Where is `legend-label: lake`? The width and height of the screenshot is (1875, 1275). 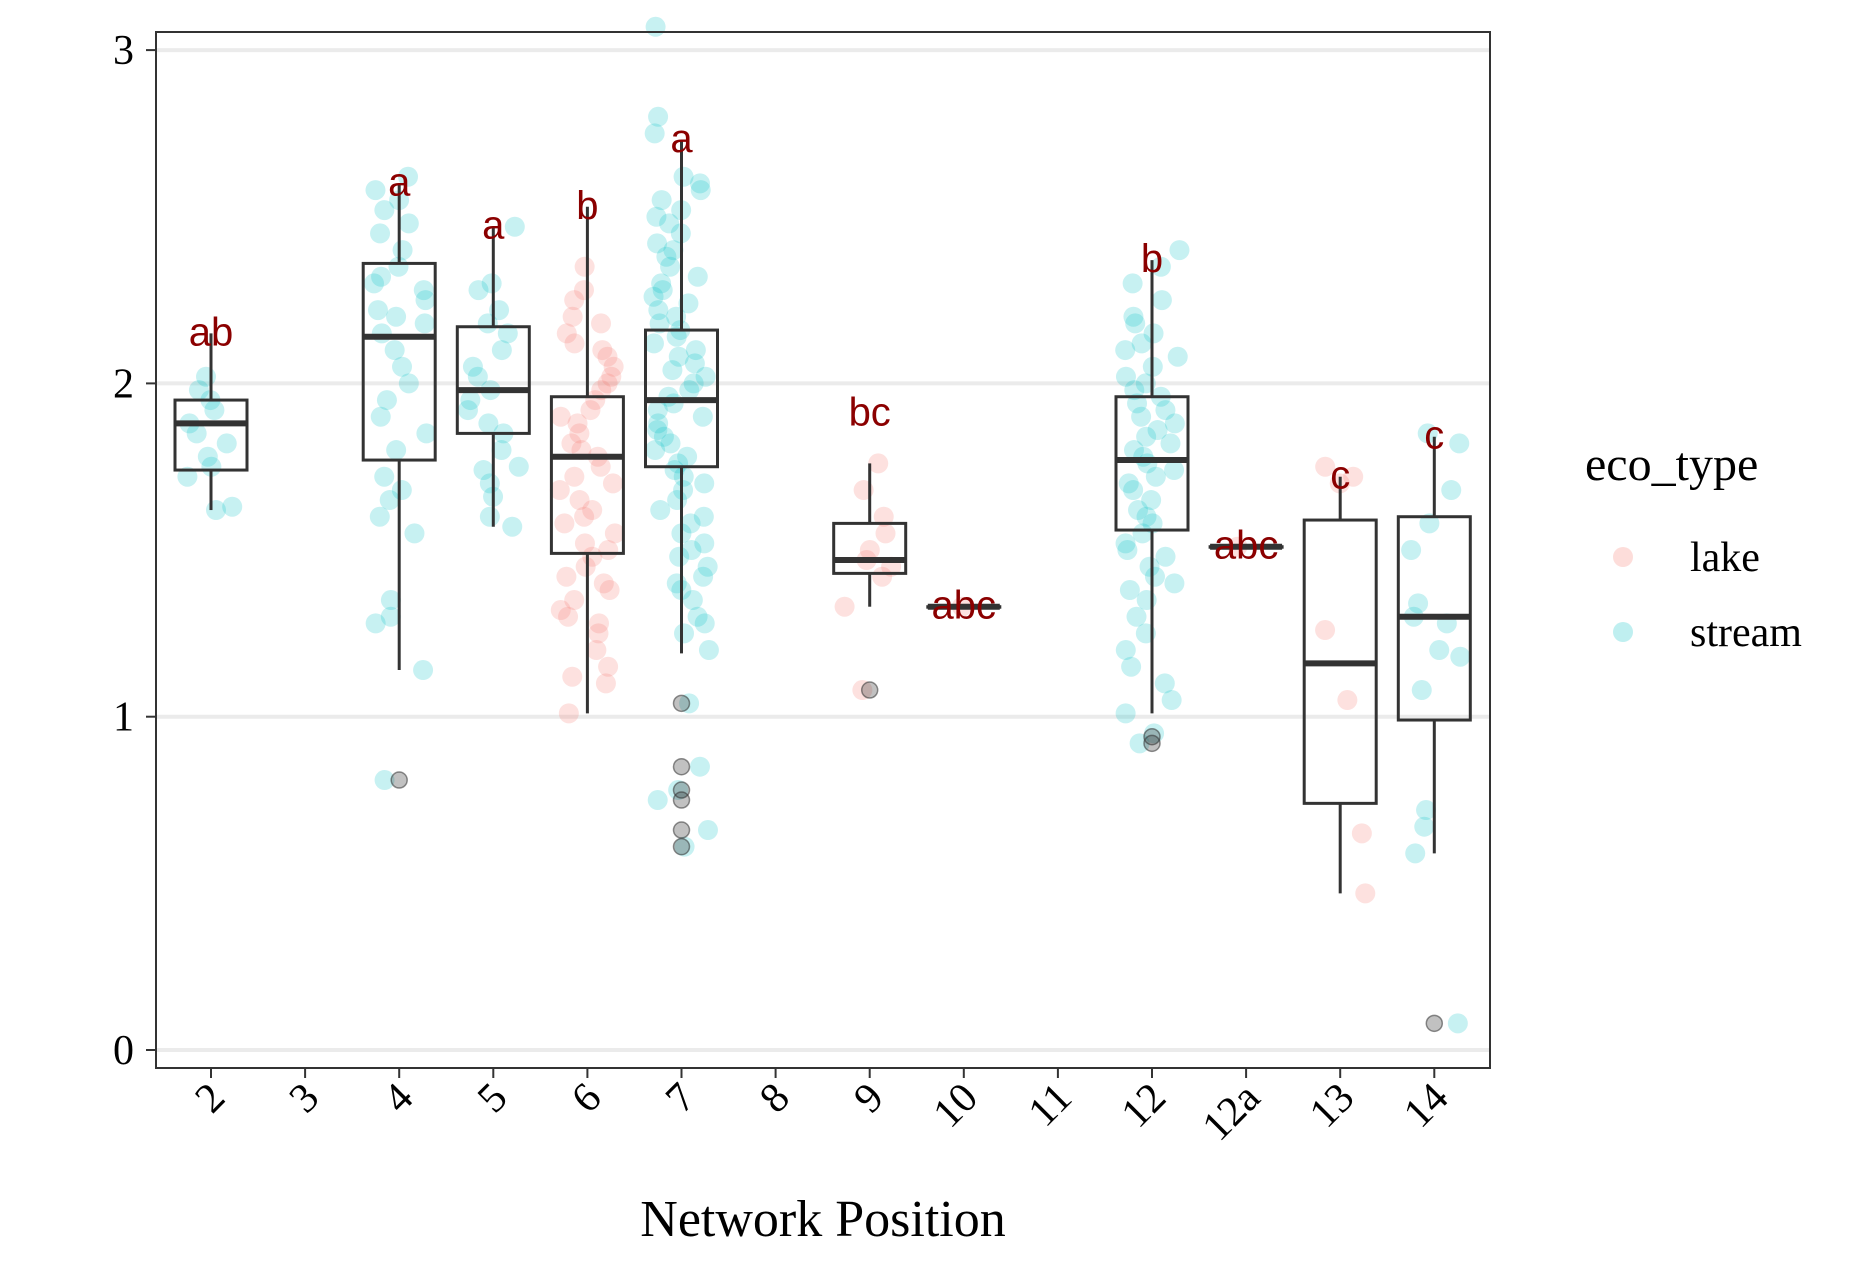
legend-label: lake is located at coordinates (1725, 558).